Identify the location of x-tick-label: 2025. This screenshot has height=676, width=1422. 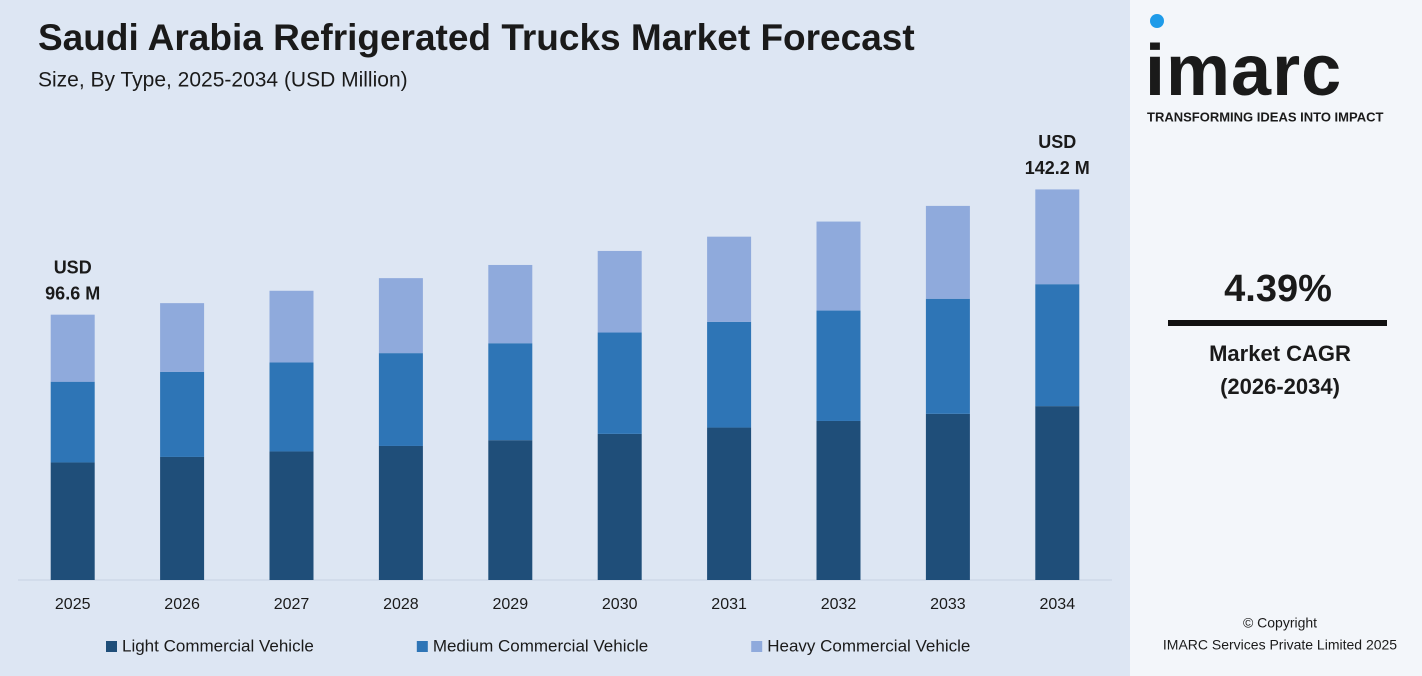
(73, 604).